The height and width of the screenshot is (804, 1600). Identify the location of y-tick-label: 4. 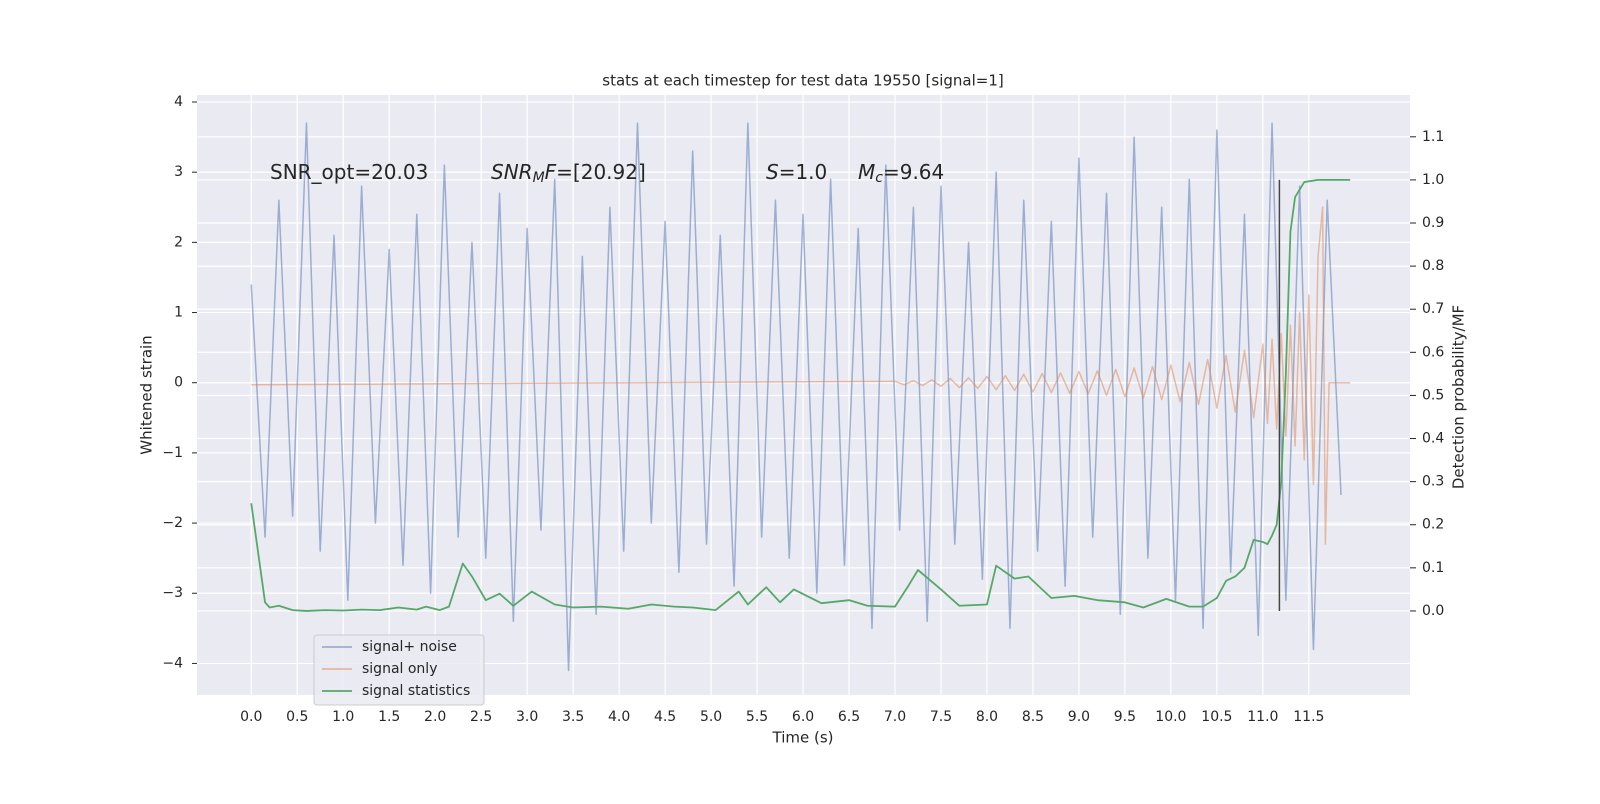
(178, 102).